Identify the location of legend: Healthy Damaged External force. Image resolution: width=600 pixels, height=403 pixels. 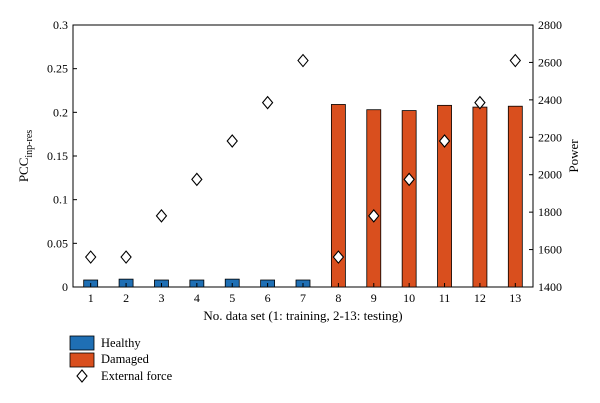
(121, 359).